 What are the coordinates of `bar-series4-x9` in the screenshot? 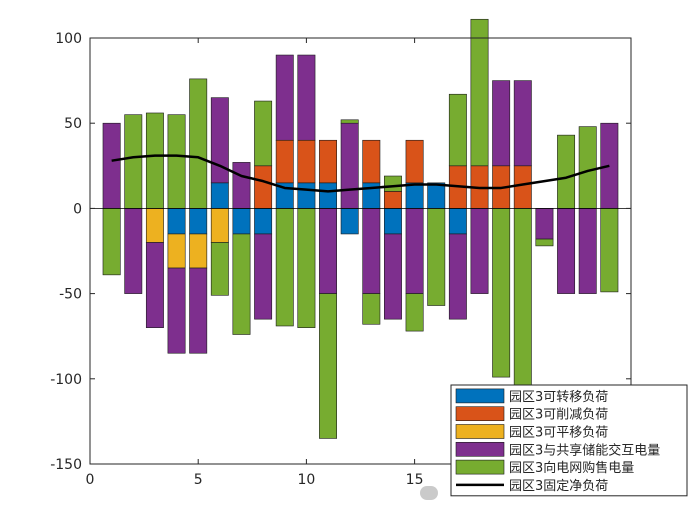 It's located at (284, 267).